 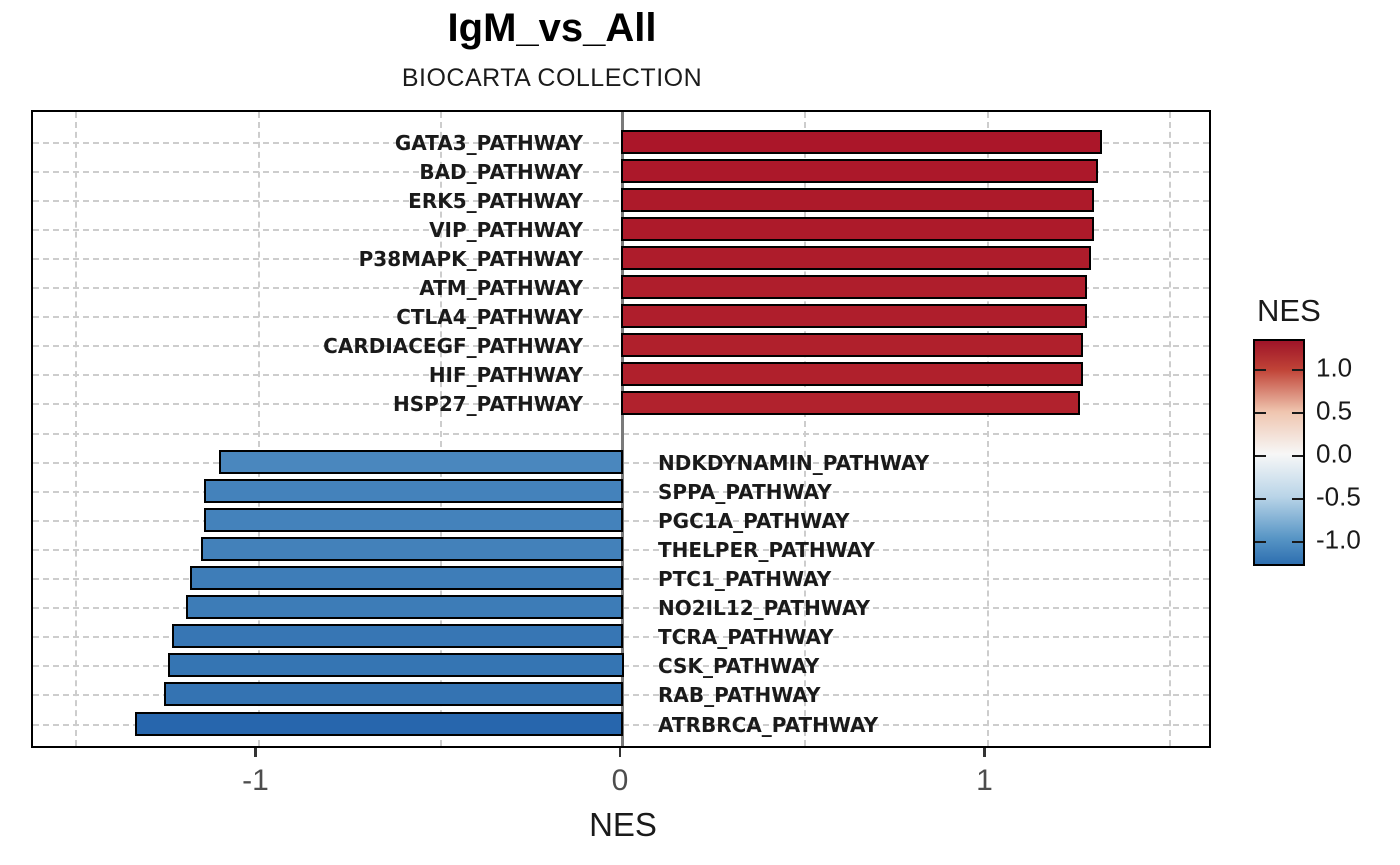 What do you see at coordinates (501, 288) in the screenshot?
I see `category-label: ATM_PATHWAY` at bounding box center [501, 288].